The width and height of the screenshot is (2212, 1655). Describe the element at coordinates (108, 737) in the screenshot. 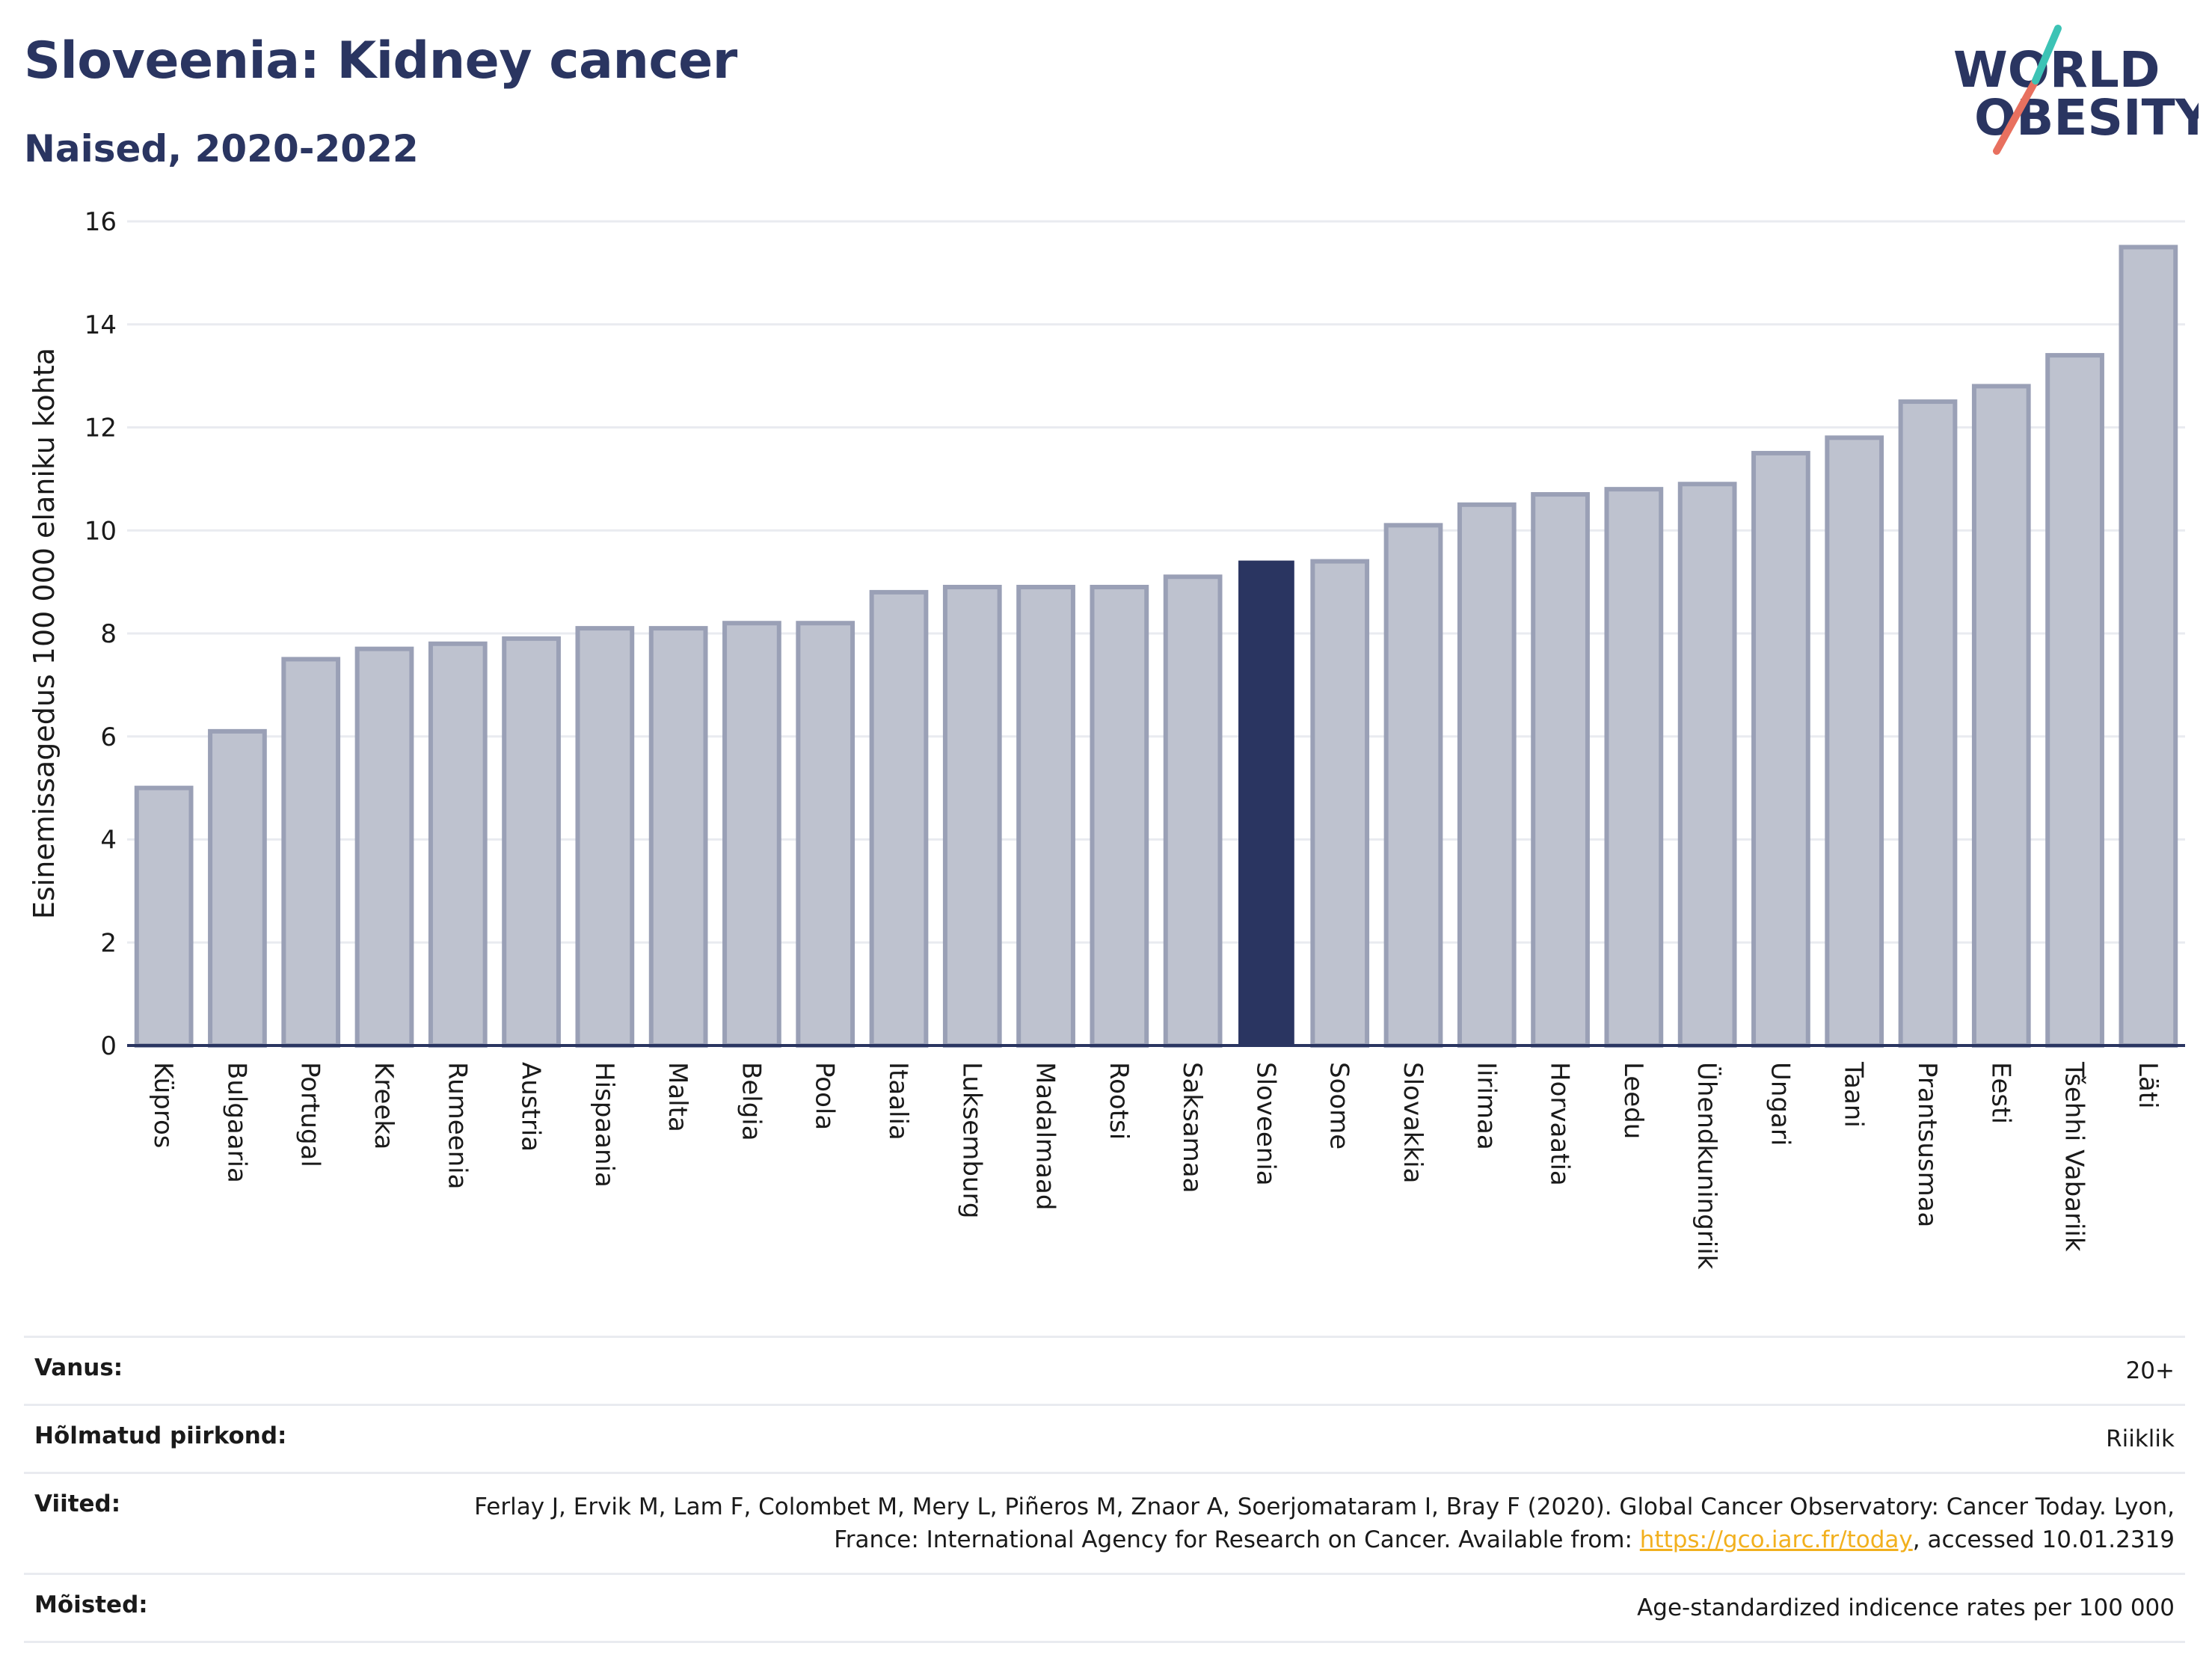

I see `y-tick-label: 6` at that location.